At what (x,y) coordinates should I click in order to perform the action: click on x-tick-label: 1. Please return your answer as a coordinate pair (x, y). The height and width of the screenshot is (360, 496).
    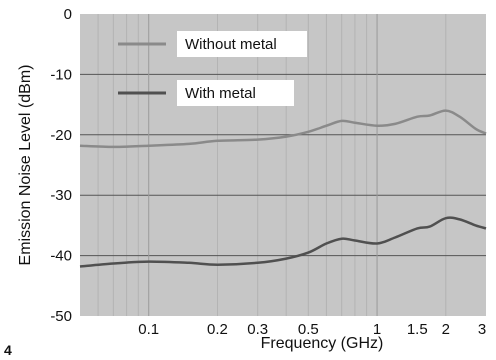
    Looking at the image, I should click on (377, 329).